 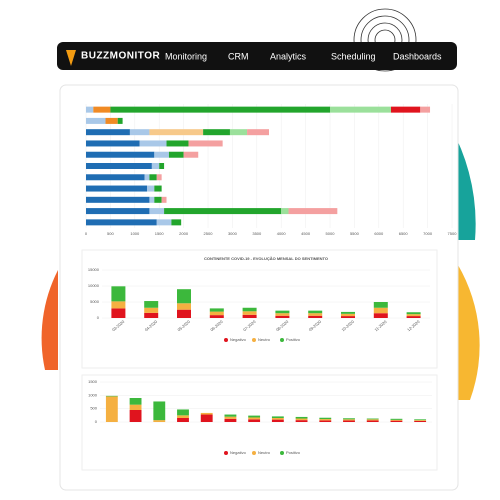 I want to click on nav-item: CRM, so click(x=238, y=56).